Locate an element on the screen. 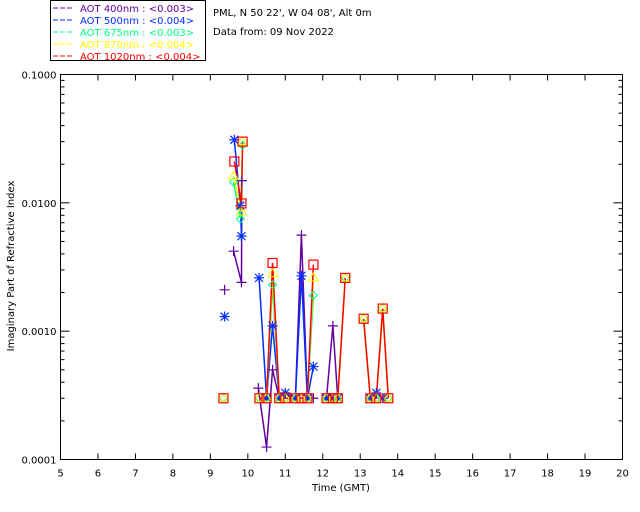  date-info: Data from: 09 Nov 2022 is located at coordinates (273, 32).